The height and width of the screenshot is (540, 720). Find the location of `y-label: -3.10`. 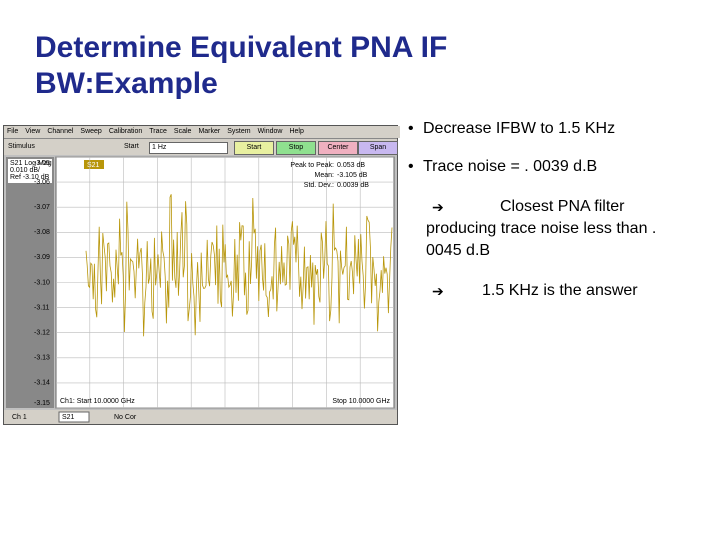

y-label: -3.10 is located at coordinates (42, 282).